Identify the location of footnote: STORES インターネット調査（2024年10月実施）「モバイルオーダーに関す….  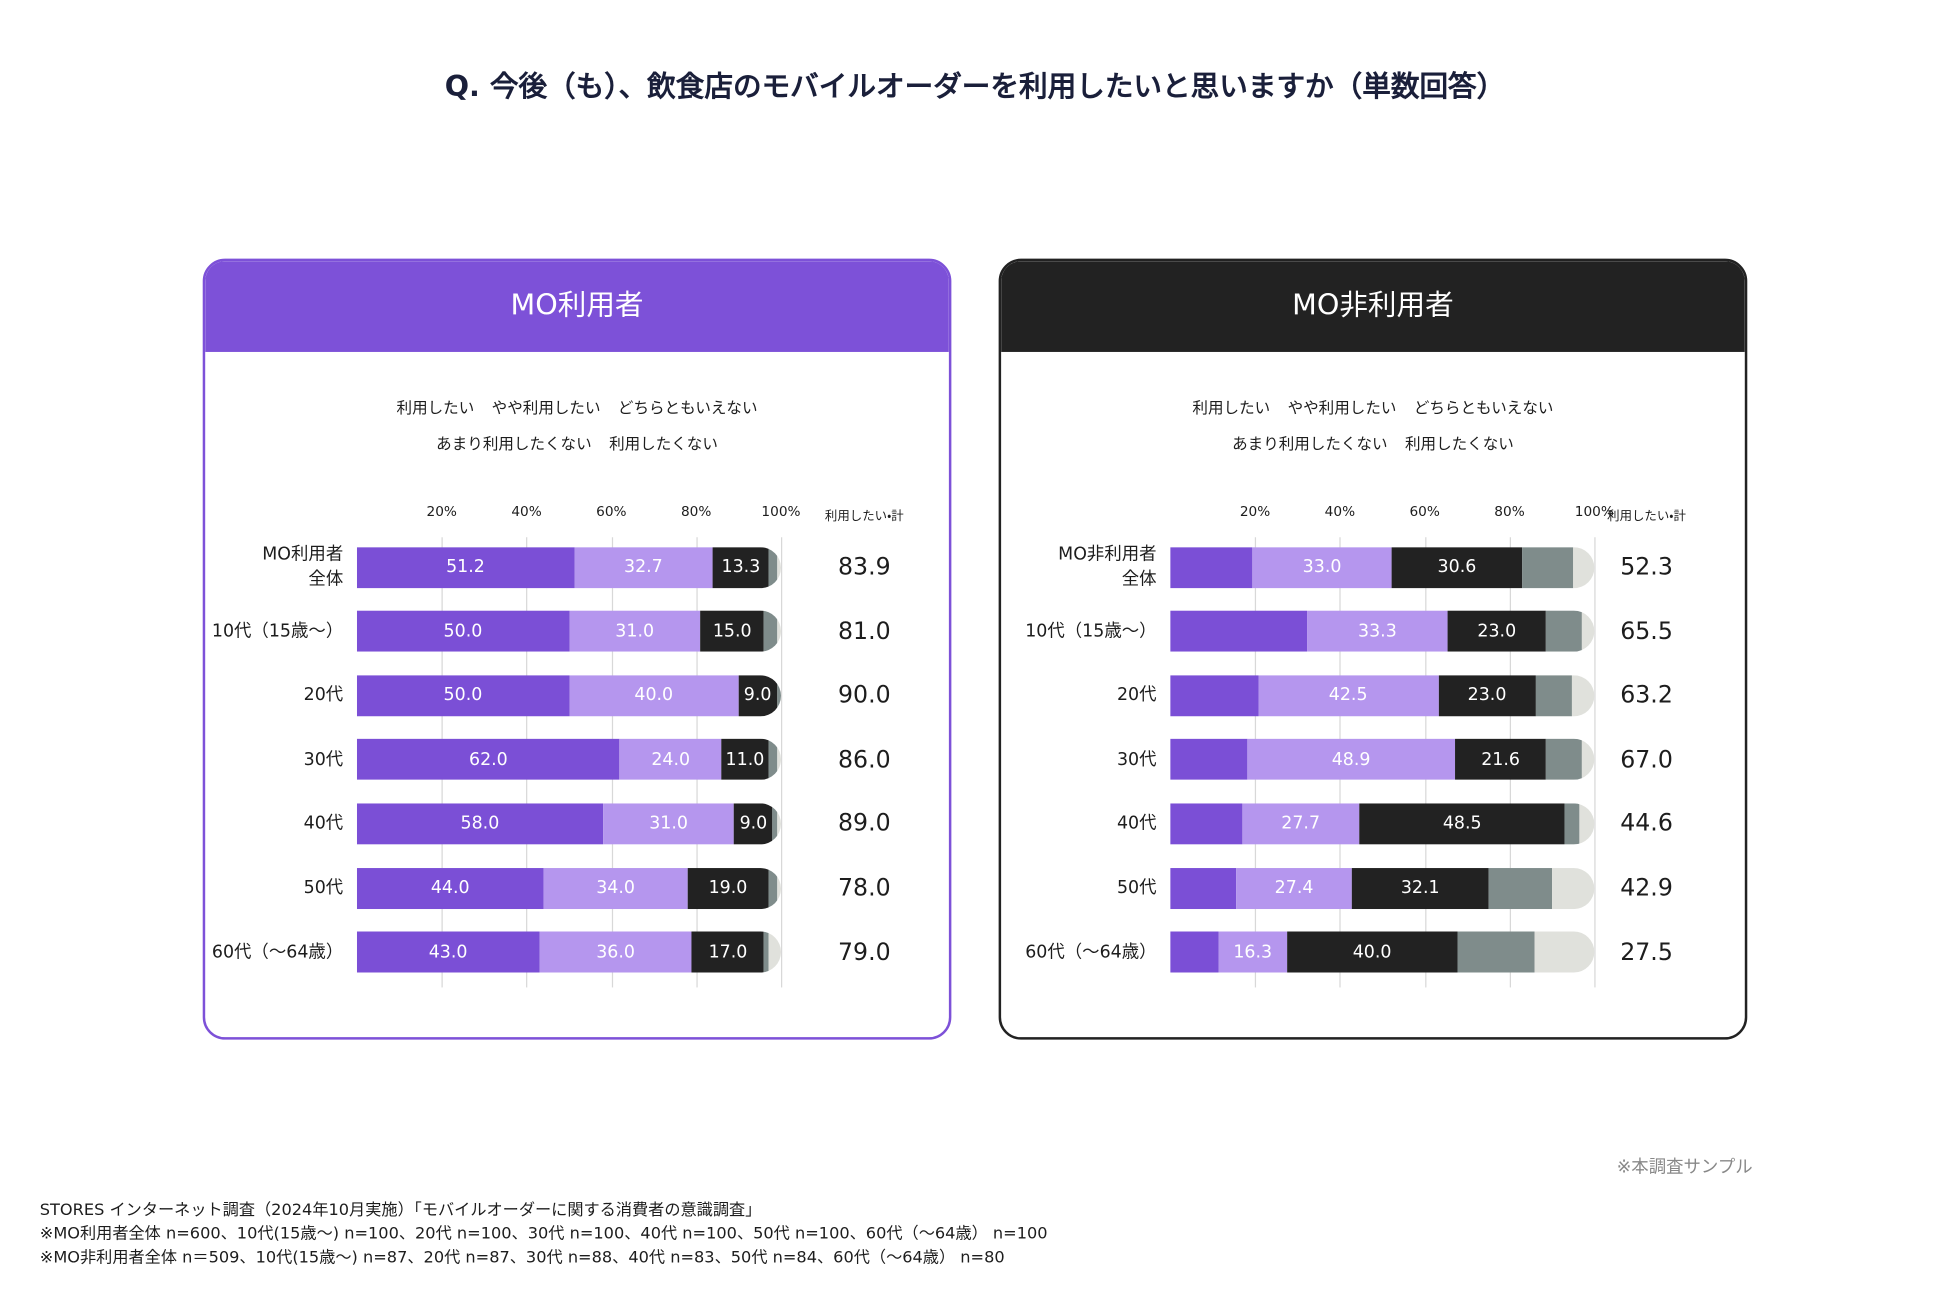
(400, 1210).